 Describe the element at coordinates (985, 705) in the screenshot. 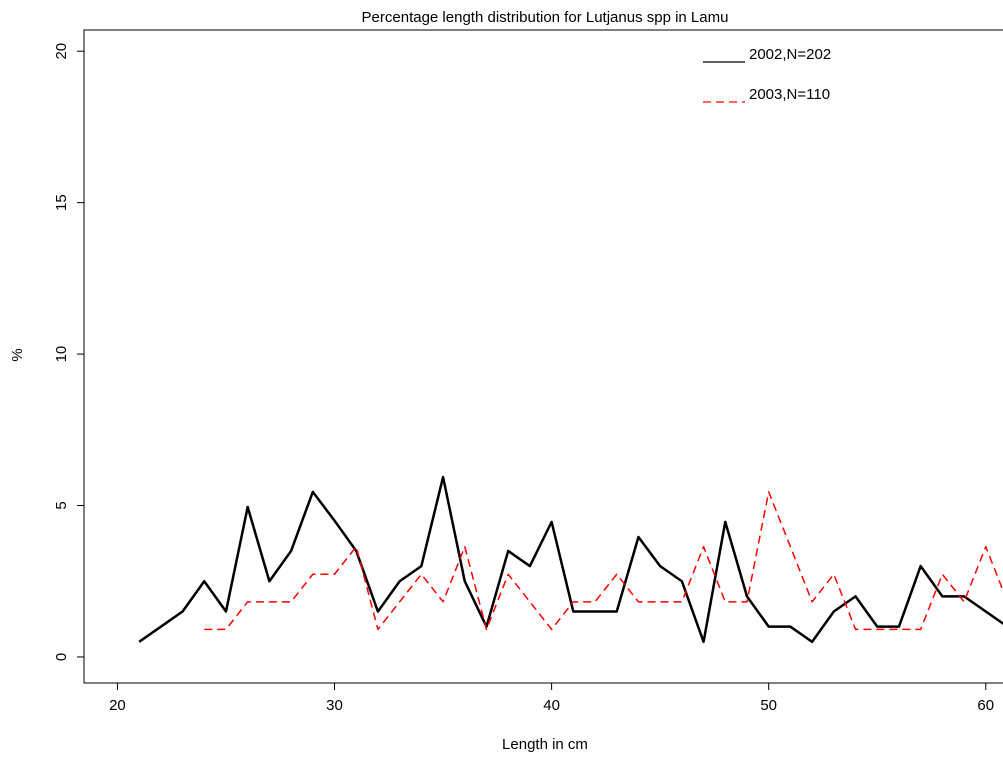

I see `x-tick-label: 60` at that location.